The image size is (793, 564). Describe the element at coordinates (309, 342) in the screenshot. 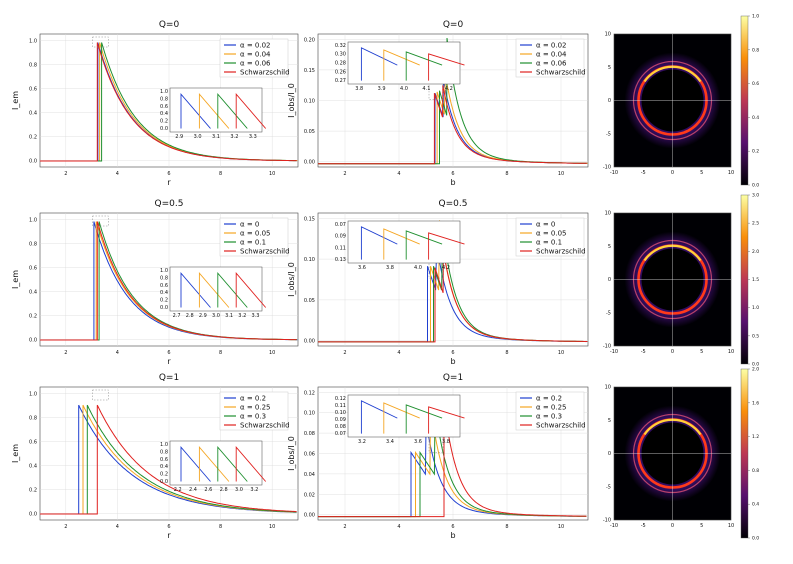

I see `ob-r2-ytick: 0.00` at that location.